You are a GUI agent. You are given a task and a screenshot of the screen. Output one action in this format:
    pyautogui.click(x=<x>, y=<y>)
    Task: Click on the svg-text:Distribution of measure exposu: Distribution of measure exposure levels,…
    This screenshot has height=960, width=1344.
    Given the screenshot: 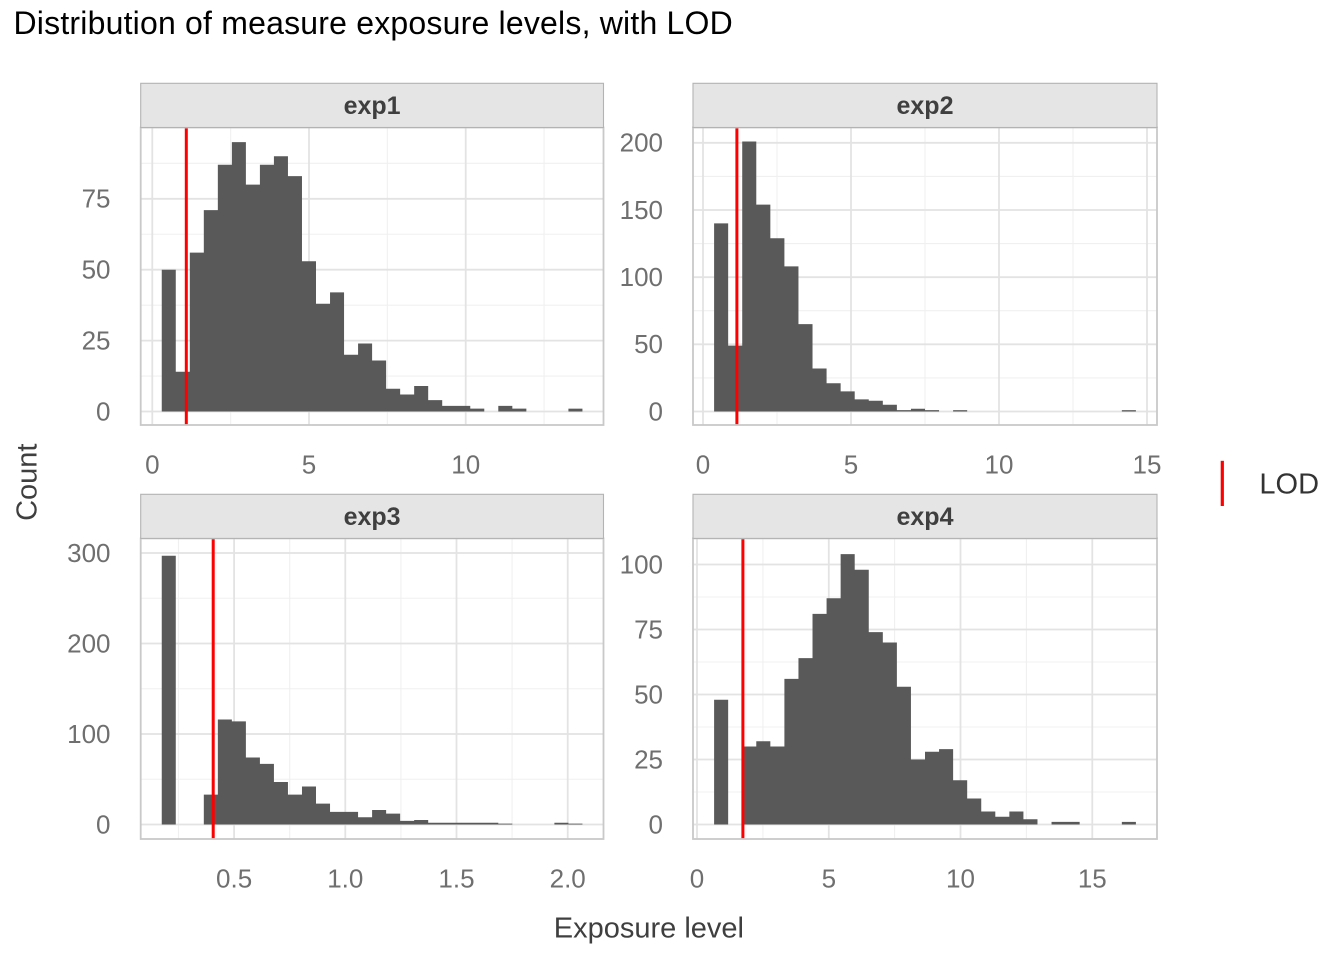 What is the action you would take?
    pyautogui.click(x=373, y=23)
    